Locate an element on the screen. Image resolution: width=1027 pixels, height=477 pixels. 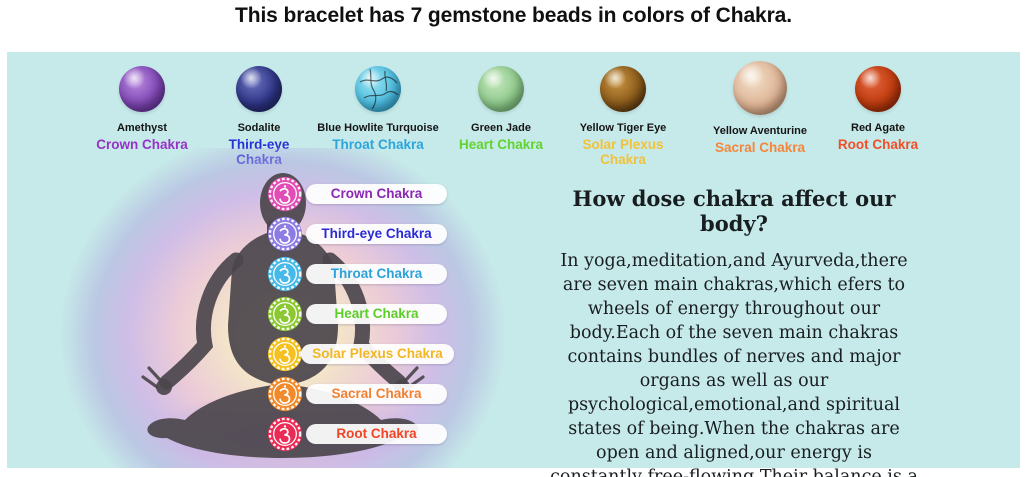
jade-bead-image is located at coordinates (501, 89).